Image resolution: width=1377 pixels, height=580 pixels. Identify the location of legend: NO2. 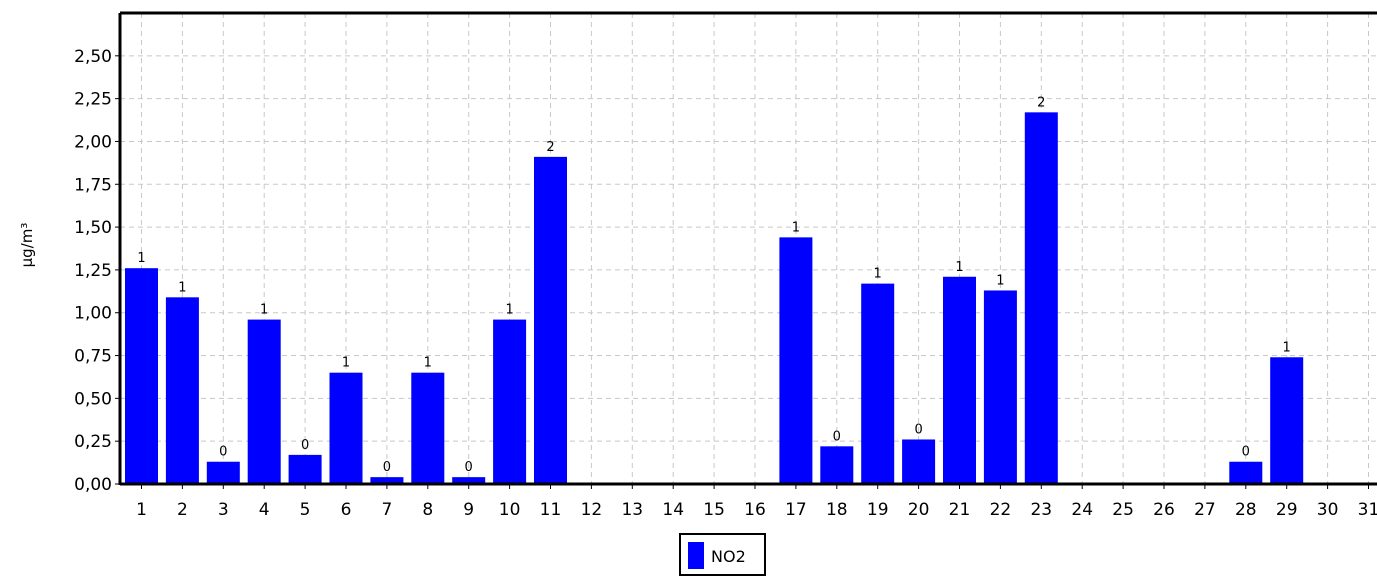
(722, 554).